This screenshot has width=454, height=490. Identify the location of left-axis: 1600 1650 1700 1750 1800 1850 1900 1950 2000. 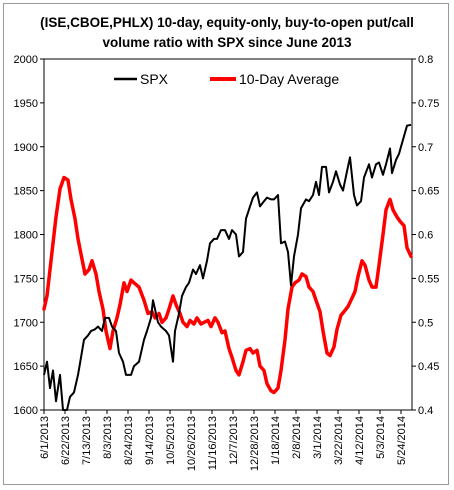
(29, 235).